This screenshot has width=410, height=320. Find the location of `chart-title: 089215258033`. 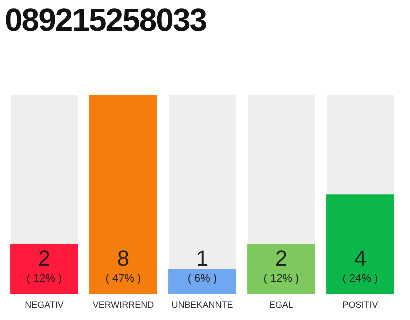

chart-title: 089215258033 is located at coordinates (106, 20).